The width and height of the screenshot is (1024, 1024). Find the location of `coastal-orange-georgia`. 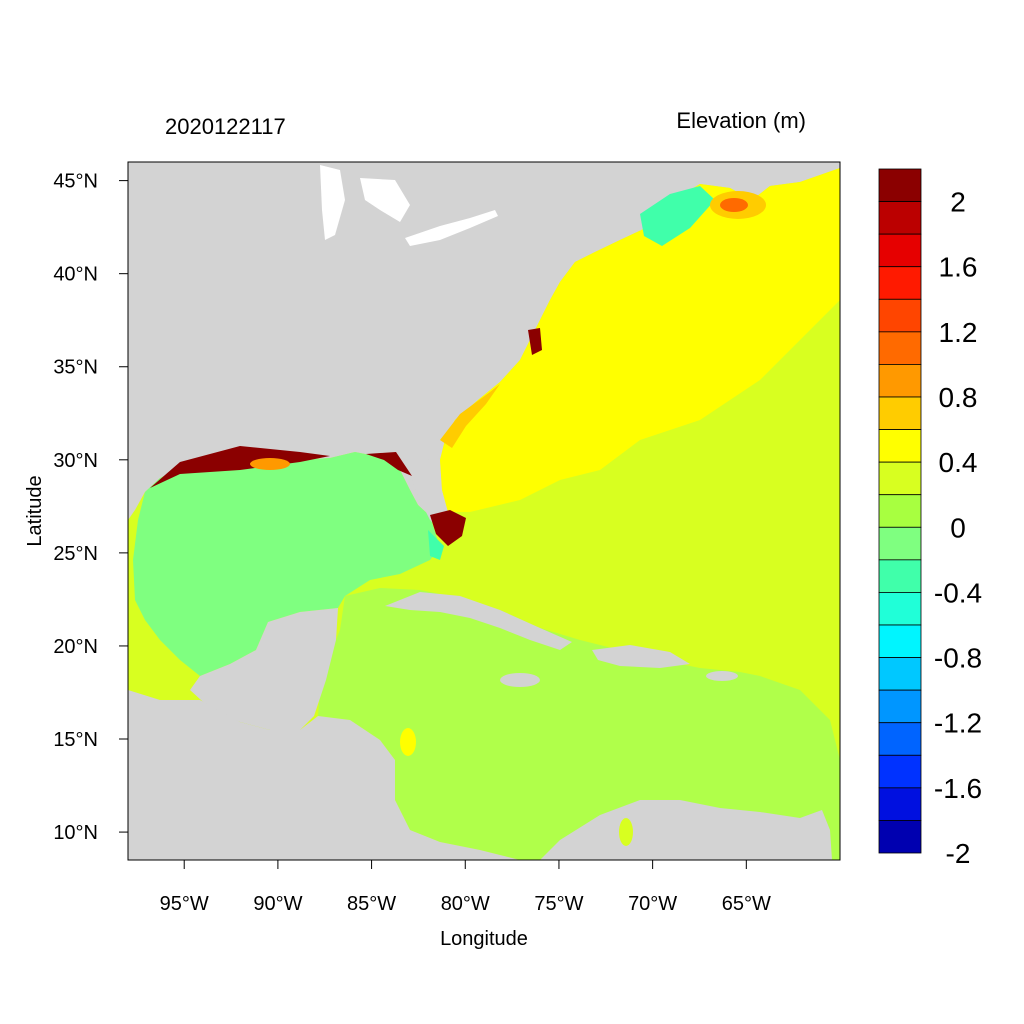

coastal-orange-georgia is located at coordinates (470, 416).